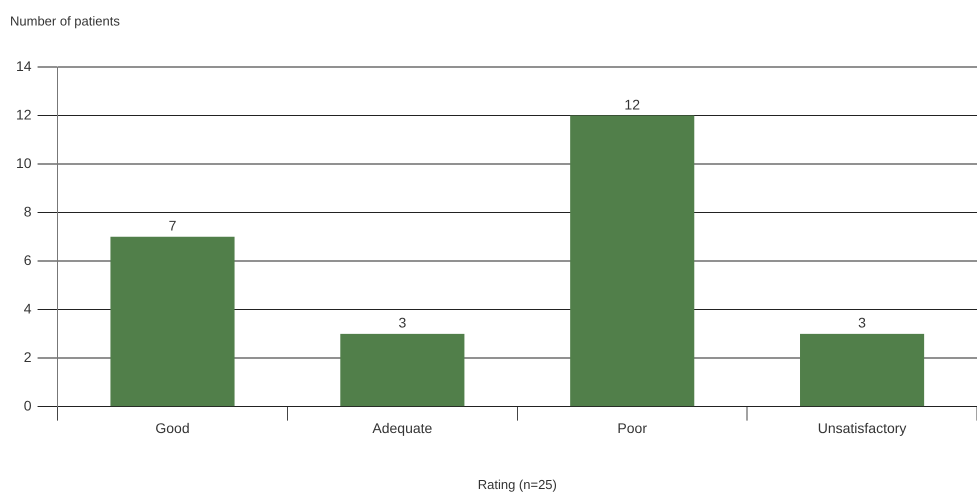  What do you see at coordinates (28, 211) in the screenshot?
I see `y-tick-label: 8` at bounding box center [28, 211].